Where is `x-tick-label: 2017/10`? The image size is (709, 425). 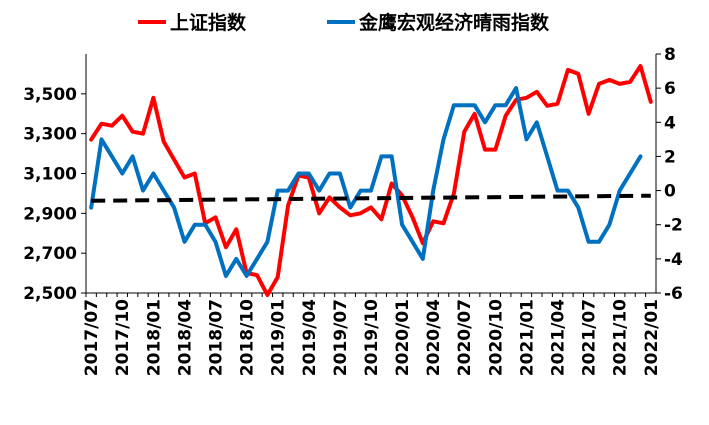 x-tick-label: 2017/10 is located at coordinates (123, 337).